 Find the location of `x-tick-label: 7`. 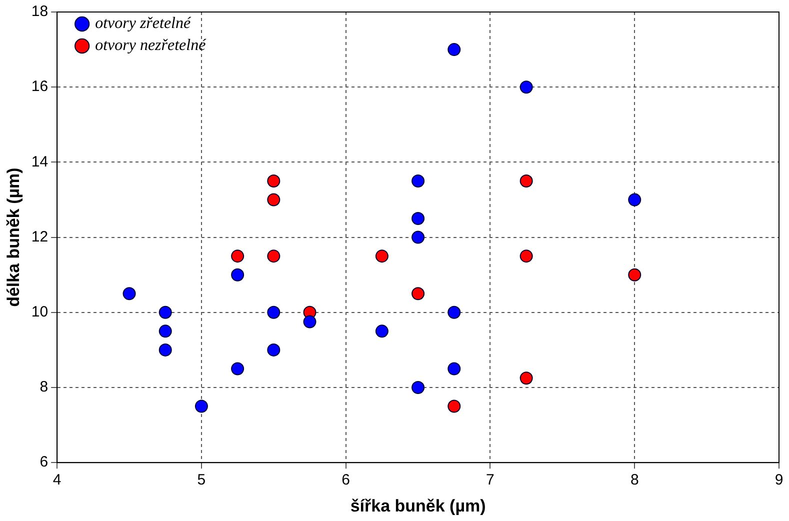

x-tick-label: 7 is located at coordinates (490, 480).